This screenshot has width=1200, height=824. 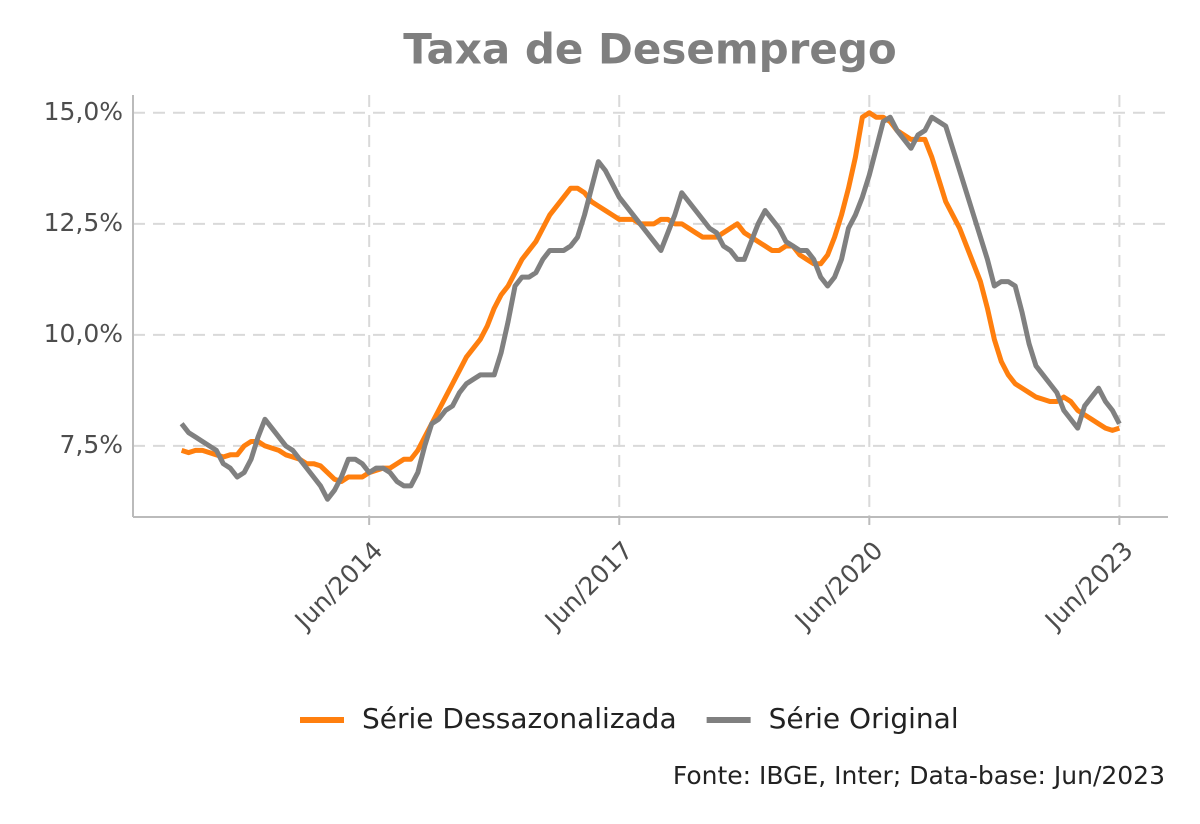 What do you see at coordinates (338, 586) in the screenshot?
I see `x-tick-label: Jun/2014` at bounding box center [338, 586].